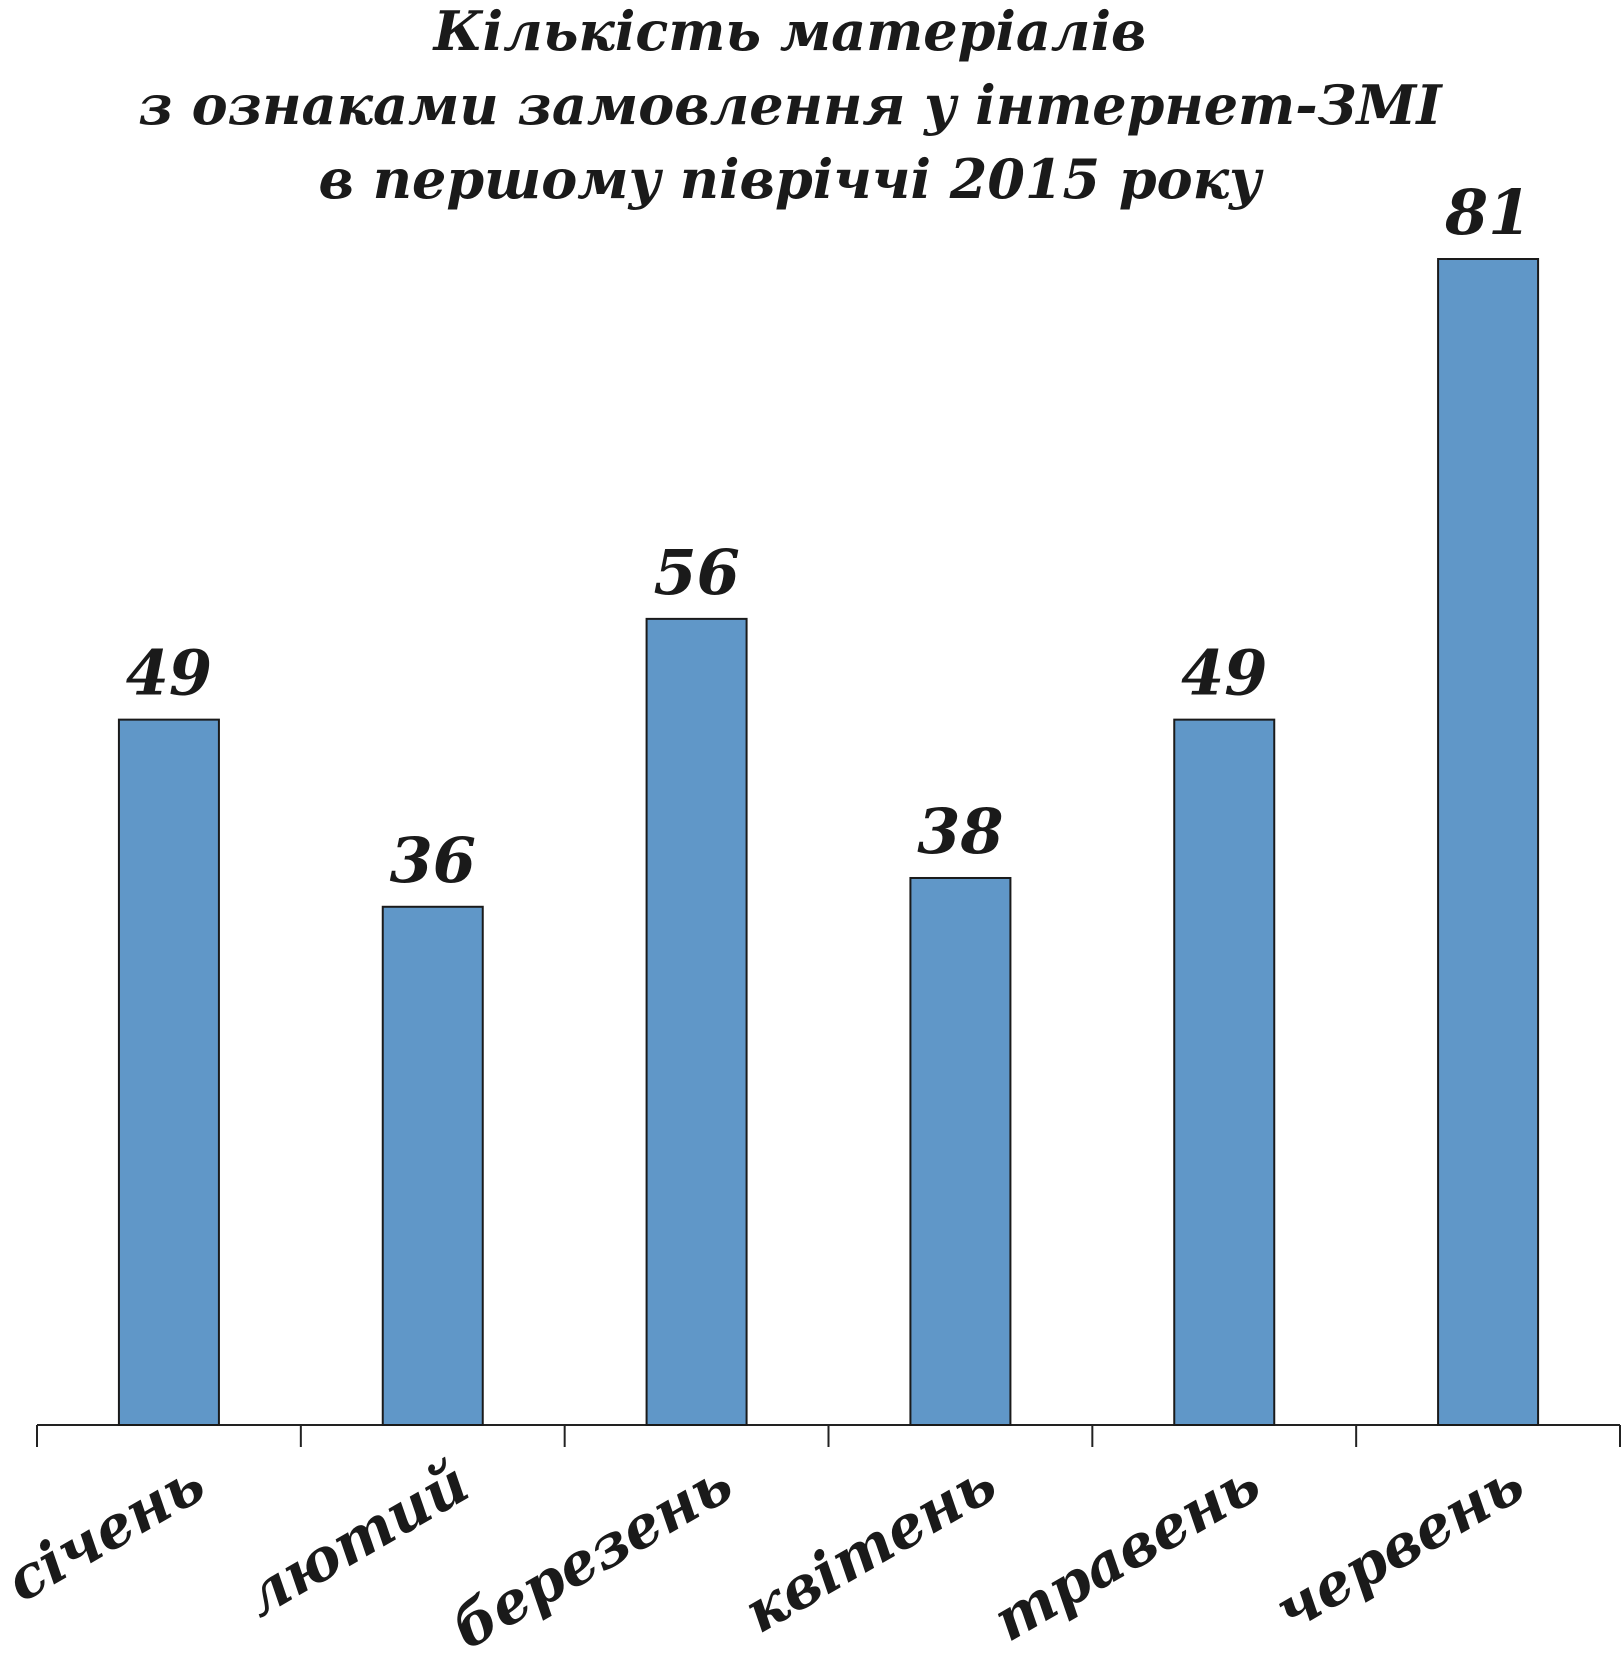  Describe the element at coordinates (1399, 1546) in the screenshot. I see `x-tick-label: червень` at that location.